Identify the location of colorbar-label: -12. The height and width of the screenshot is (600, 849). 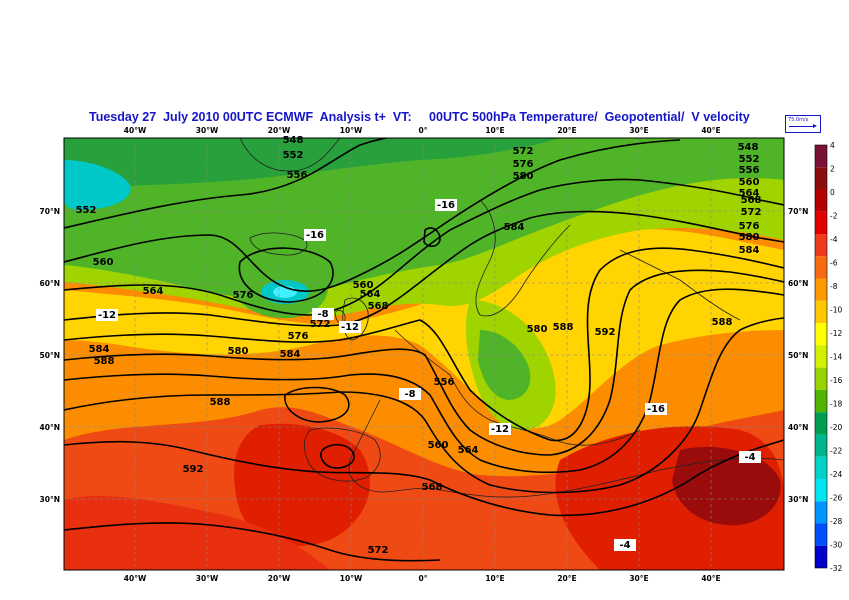
(836, 333).